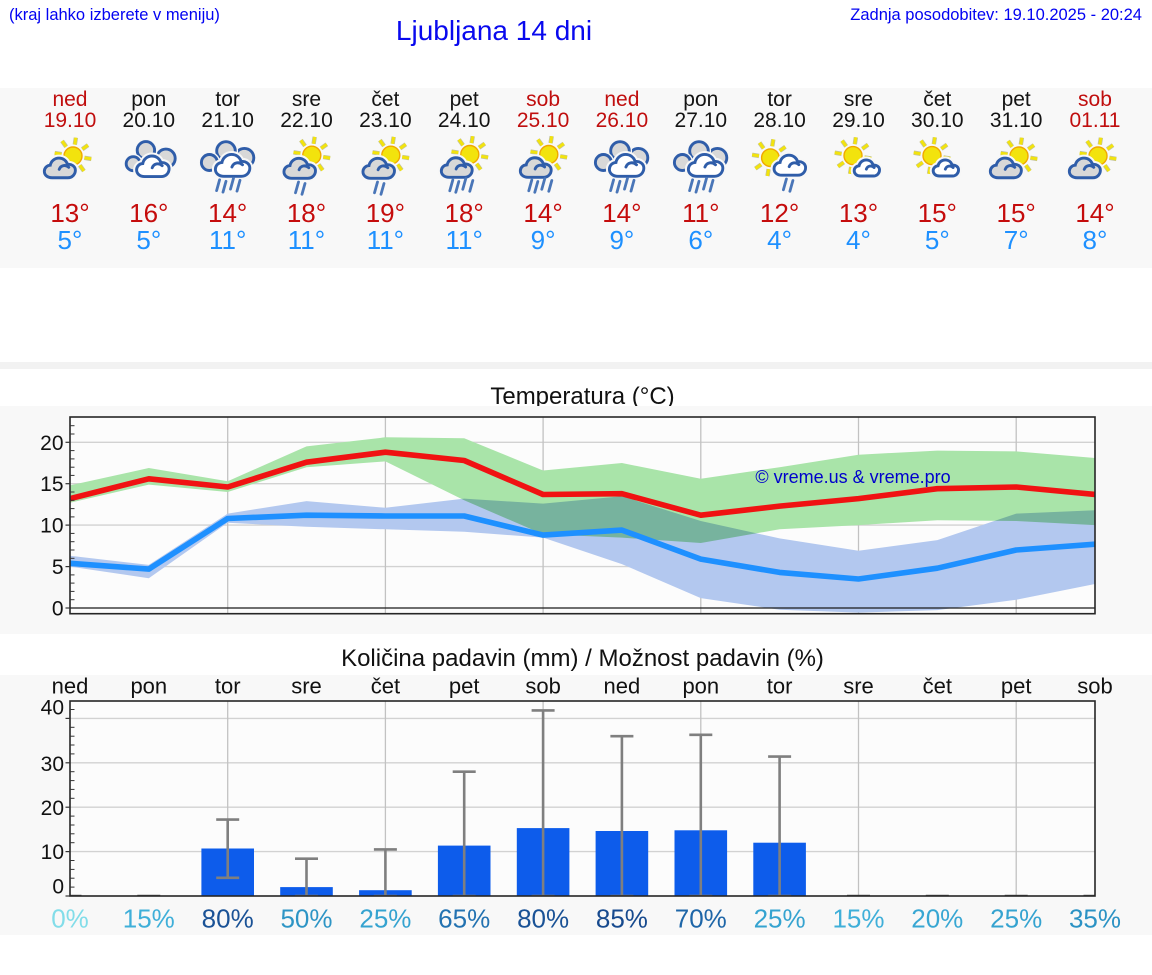 The width and height of the screenshot is (1152, 975). I want to click on svg-text: 5, so click(58, 567).